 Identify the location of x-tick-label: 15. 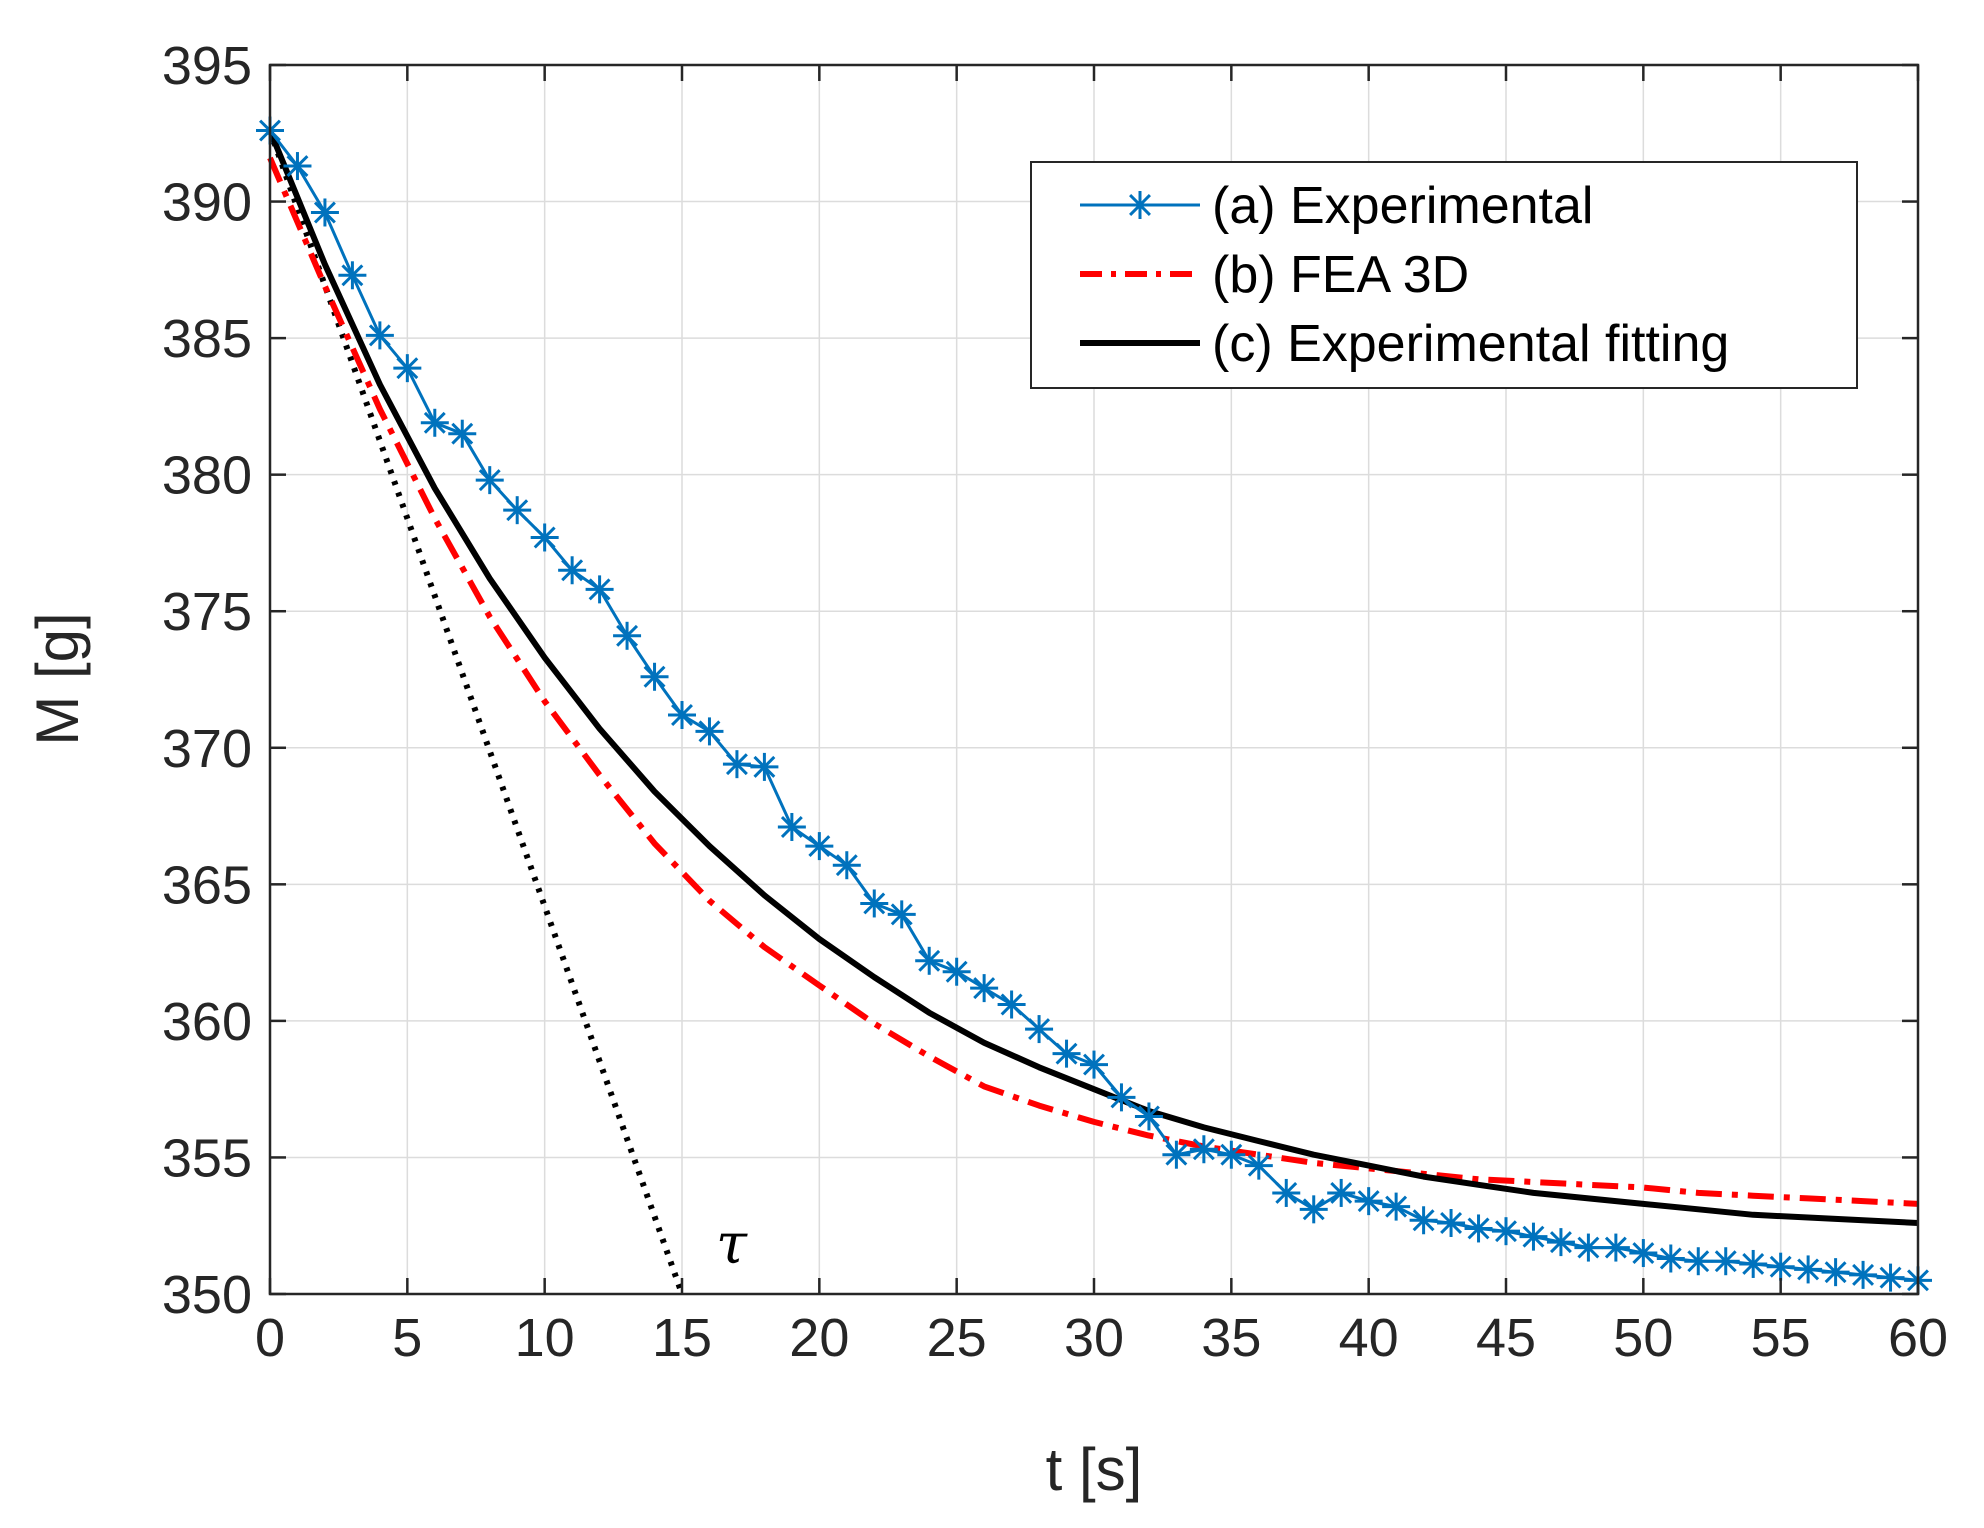
(682, 1338).